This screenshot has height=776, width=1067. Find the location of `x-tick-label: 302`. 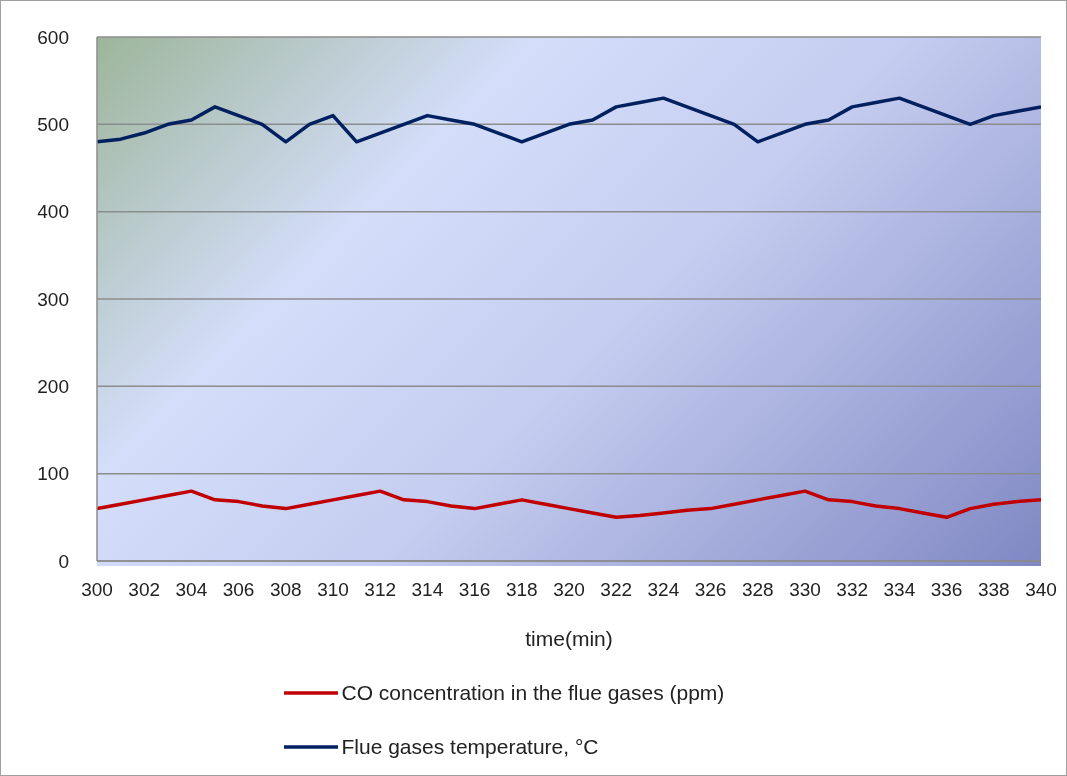

x-tick-label: 302 is located at coordinates (144, 590).